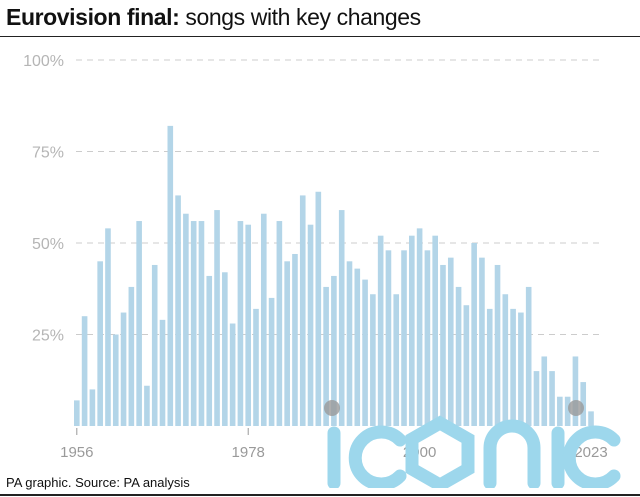 Image resolution: width=640 pixels, height=497 pixels. Describe the element at coordinates (256, 367) in the screenshot. I see `bar-1979` at that location.